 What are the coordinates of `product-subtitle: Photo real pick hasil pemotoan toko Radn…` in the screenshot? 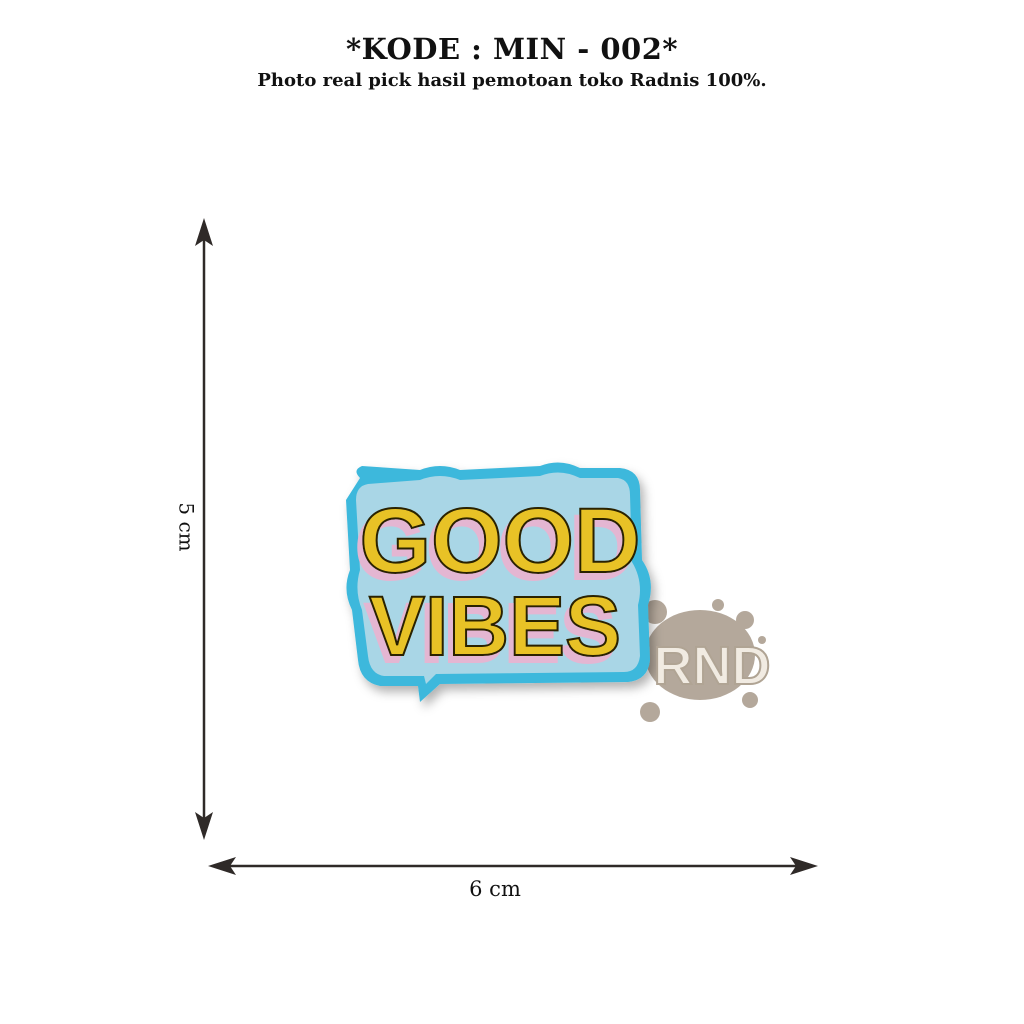 It's located at (512, 80).